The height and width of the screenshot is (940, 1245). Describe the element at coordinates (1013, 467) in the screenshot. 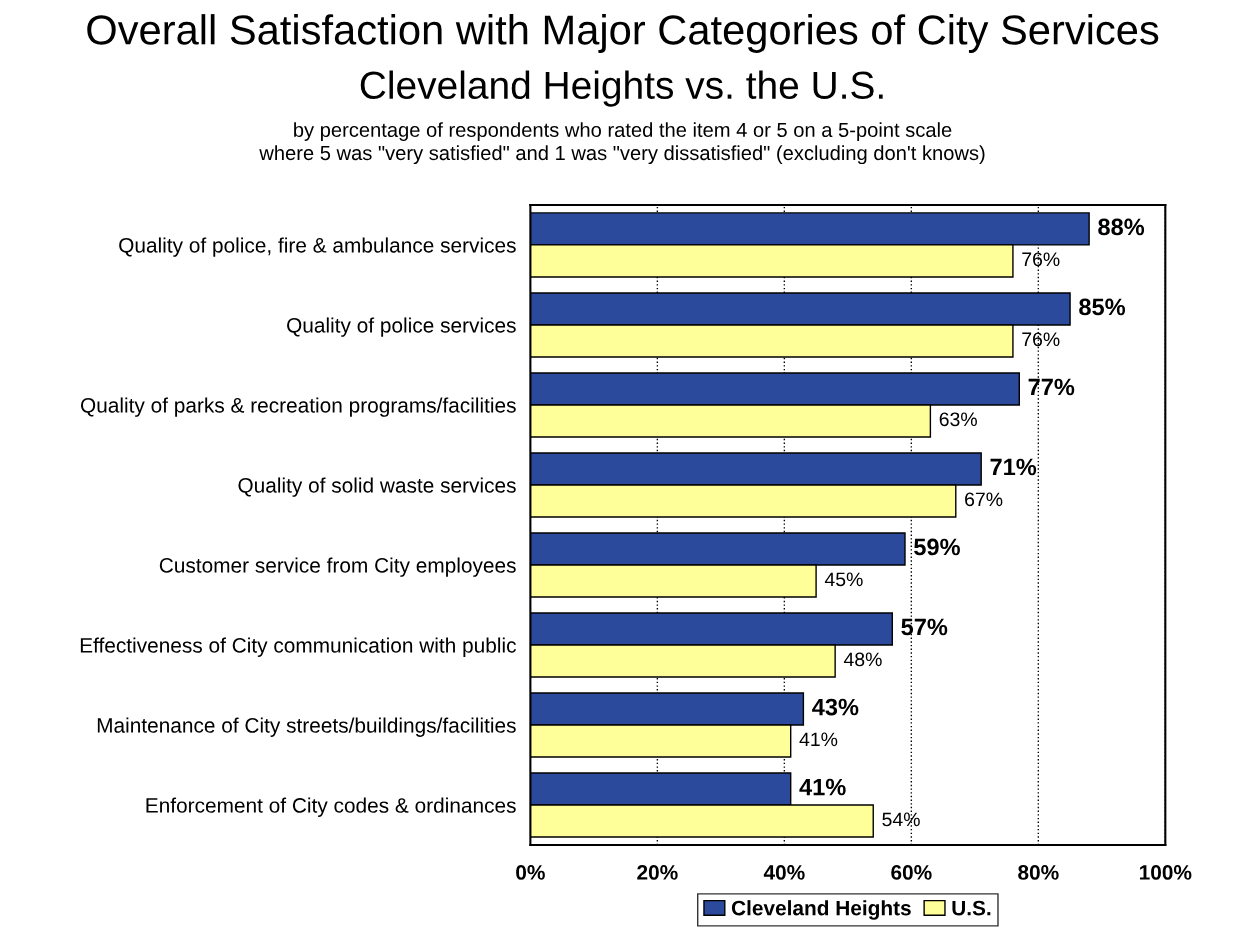

I see `data-label: 71%` at that location.